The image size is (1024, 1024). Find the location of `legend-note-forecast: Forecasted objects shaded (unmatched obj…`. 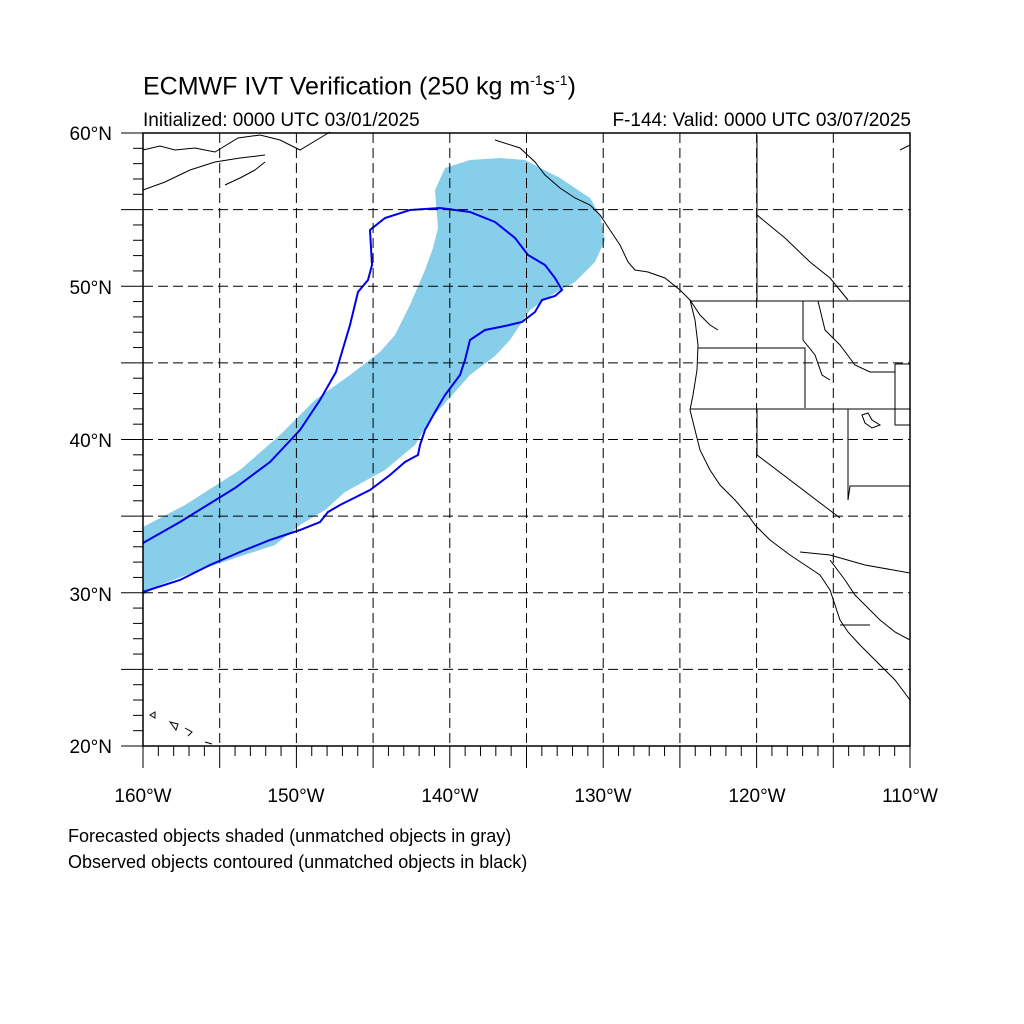

legend-note-forecast: Forecasted objects shaded (unmatched obj… is located at coordinates (290, 836).